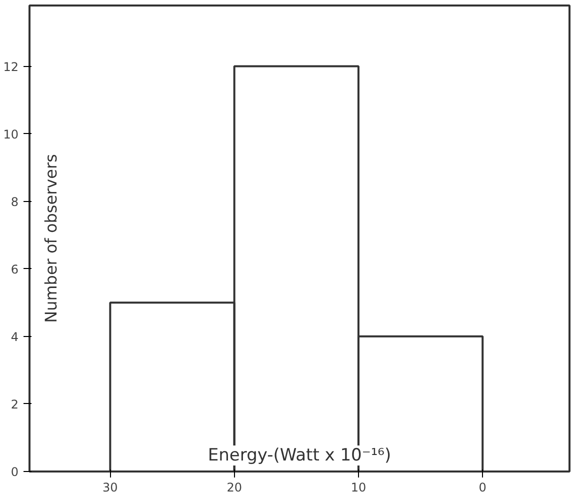 The width and height of the screenshot is (574, 494). Describe the element at coordinates (51, 238) in the screenshot. I see `y-axis-title: Number of observers` at that location.